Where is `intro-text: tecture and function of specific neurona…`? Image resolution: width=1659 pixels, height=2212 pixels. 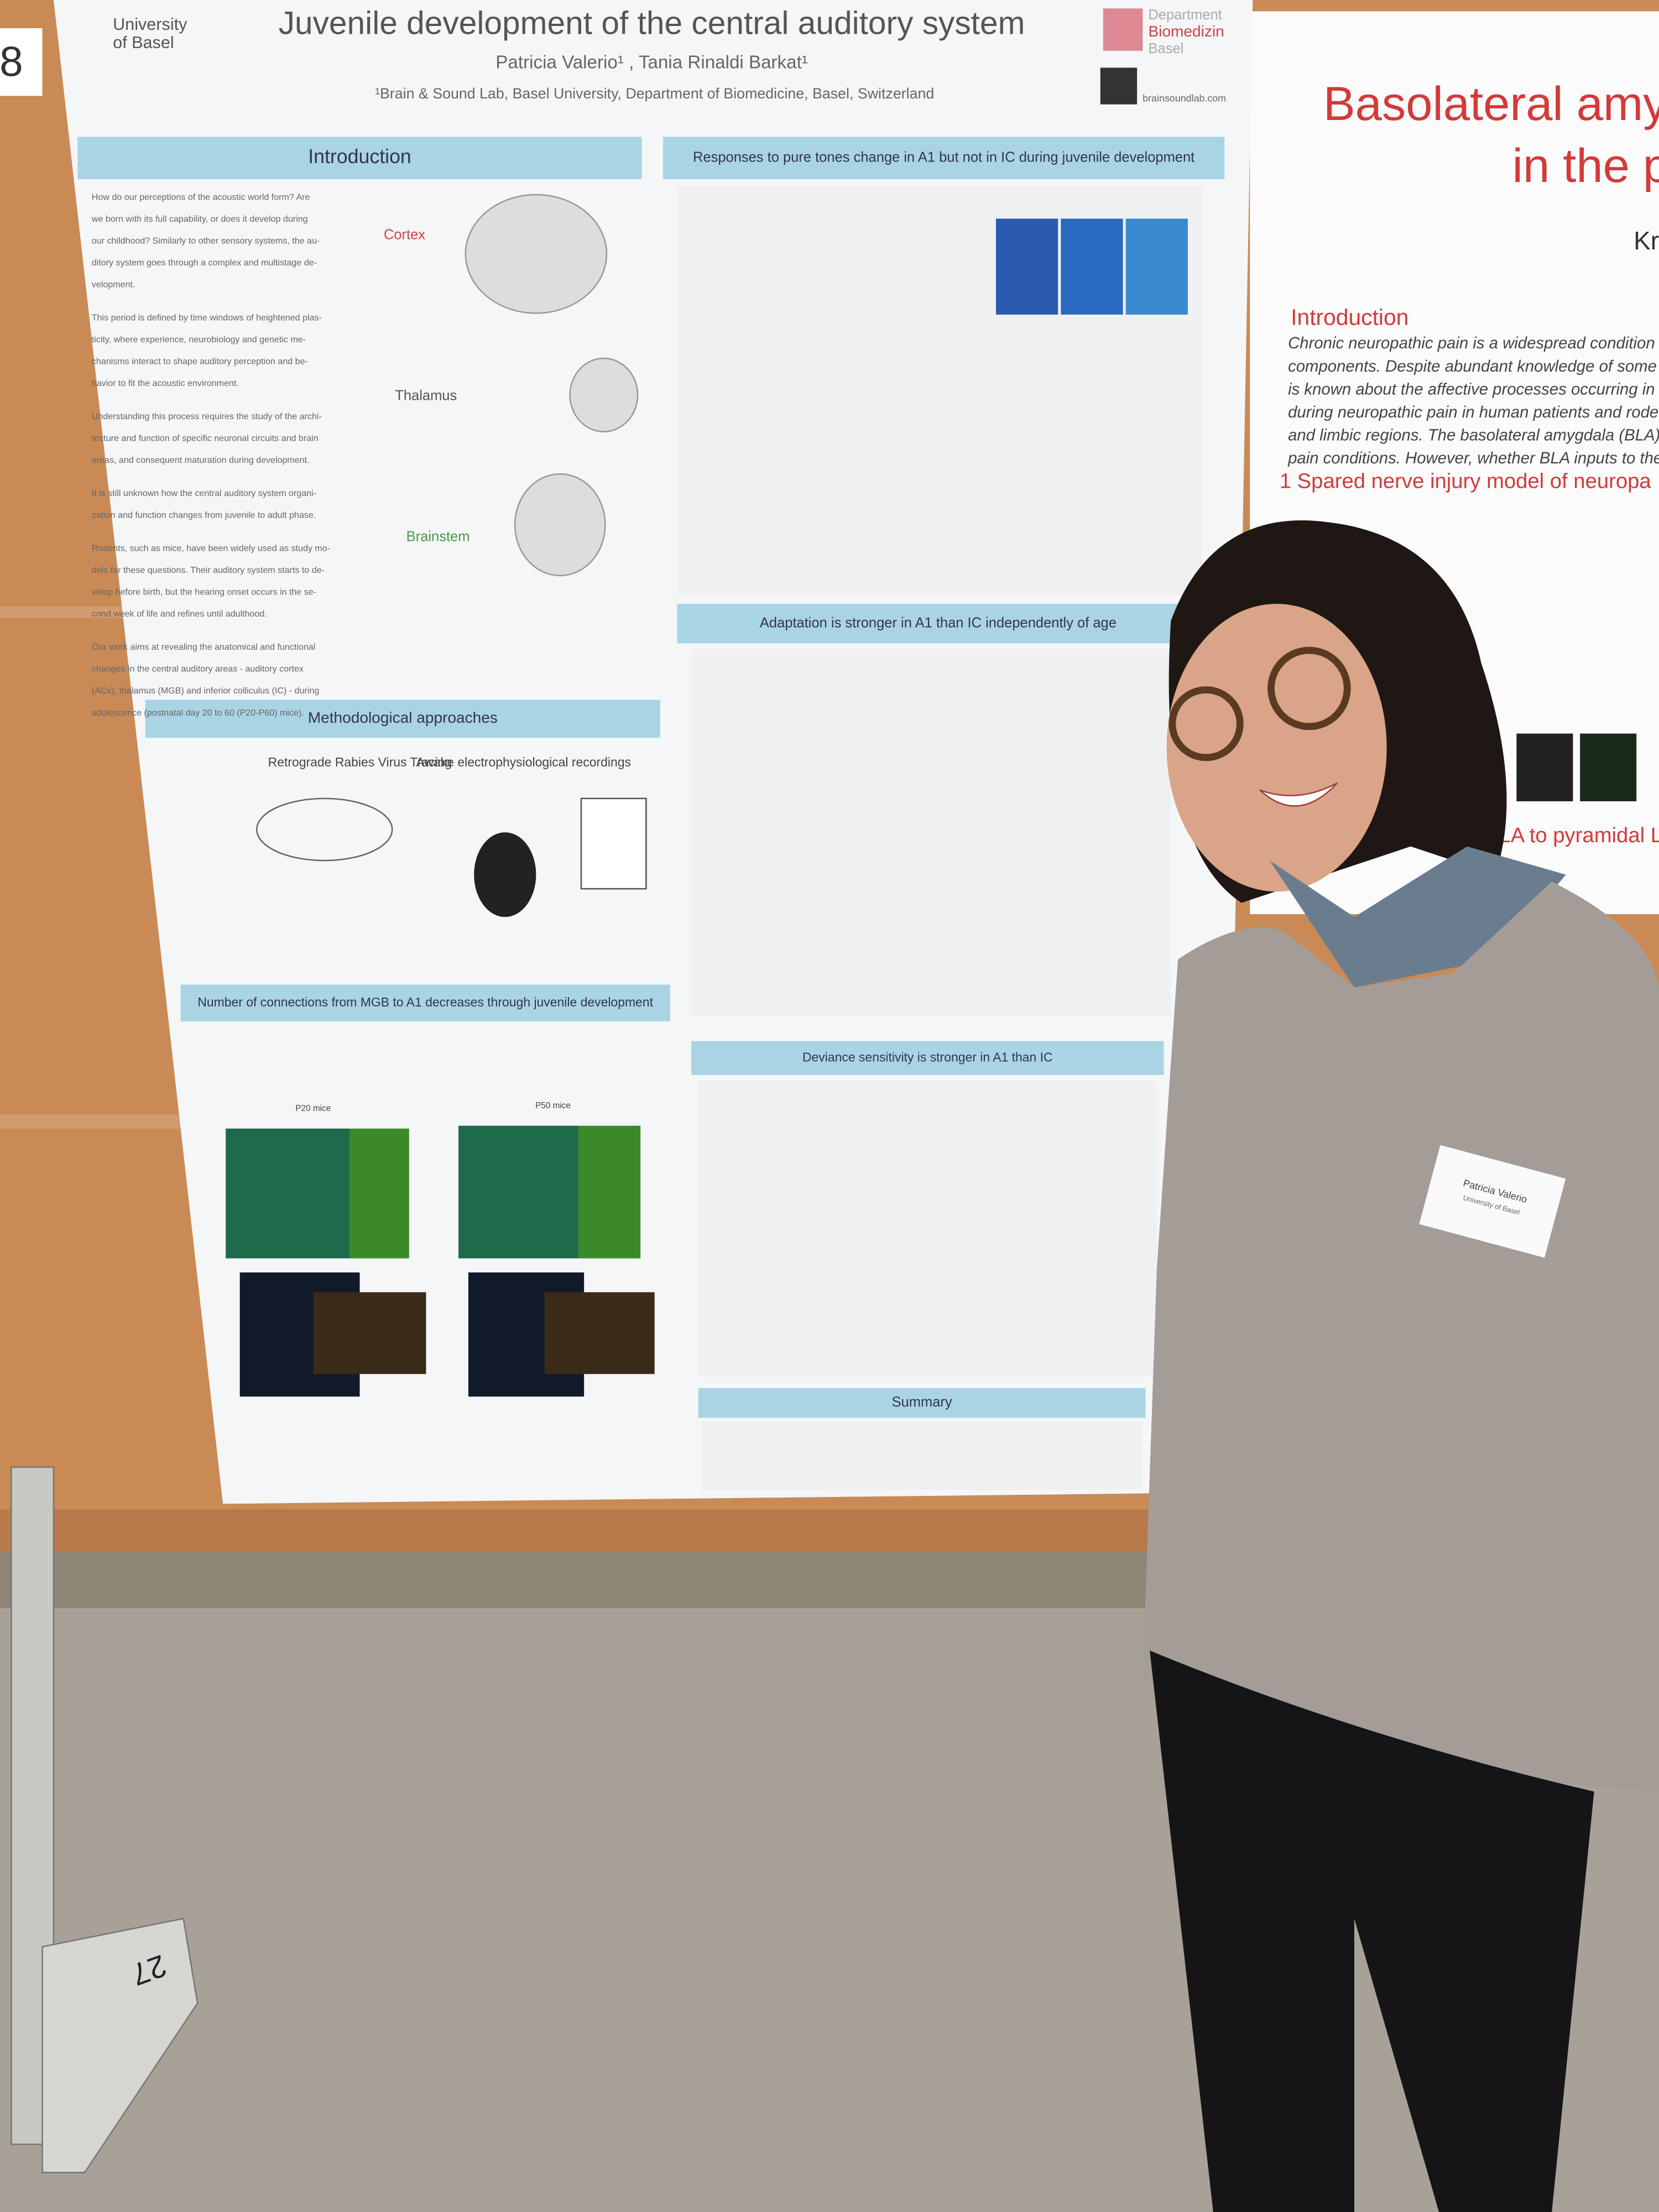
intro-text: tecture and function of specific neurona… is located at coordinates (206, 439).